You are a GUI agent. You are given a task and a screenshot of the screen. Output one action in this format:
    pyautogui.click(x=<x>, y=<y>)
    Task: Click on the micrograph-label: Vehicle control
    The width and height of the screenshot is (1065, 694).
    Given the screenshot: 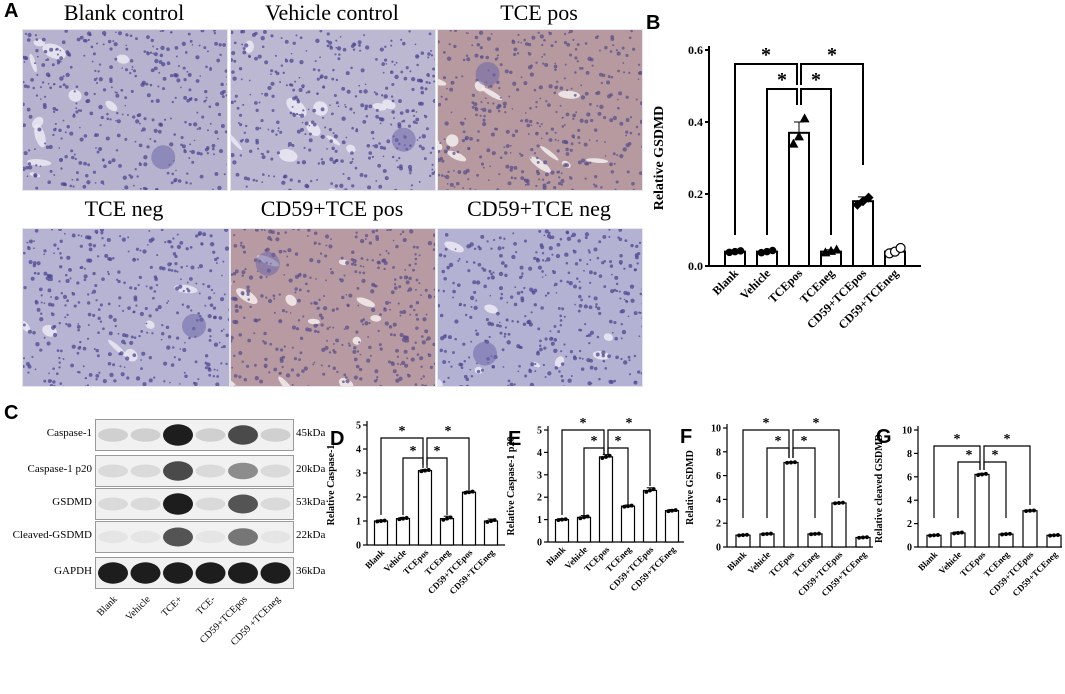 What is the action you would take?
    pyautogui.click(x=332, y=13)
    